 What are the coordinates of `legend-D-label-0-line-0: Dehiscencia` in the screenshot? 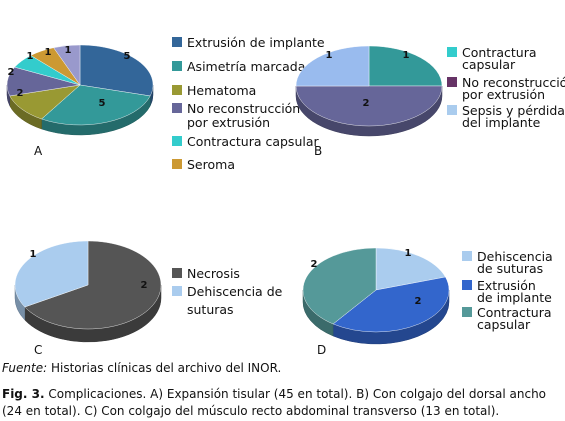 It's located at (515, 256).